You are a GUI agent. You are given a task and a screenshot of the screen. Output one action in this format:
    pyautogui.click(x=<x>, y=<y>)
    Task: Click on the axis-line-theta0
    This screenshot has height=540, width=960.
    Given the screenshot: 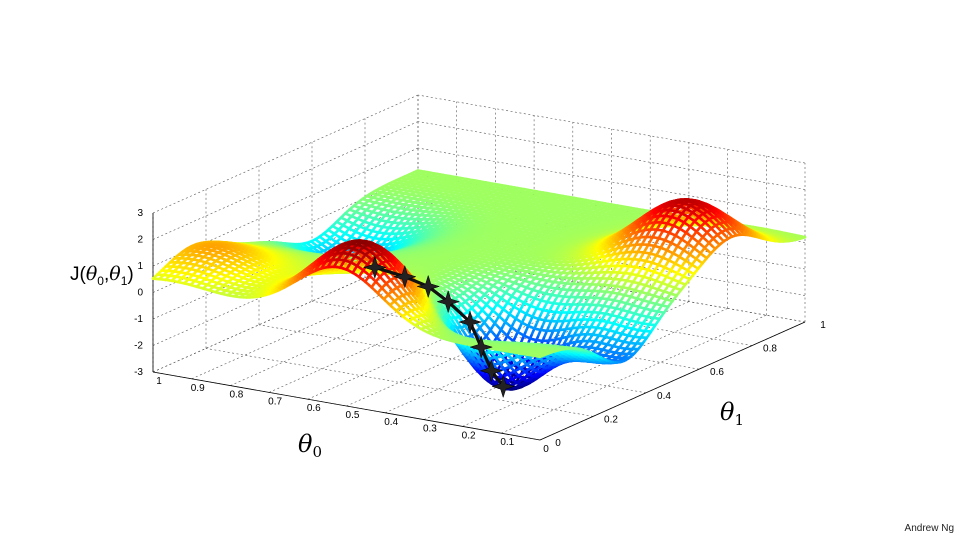 What is the action you would take?
    pyautogui.click(x=346, y=406)
    